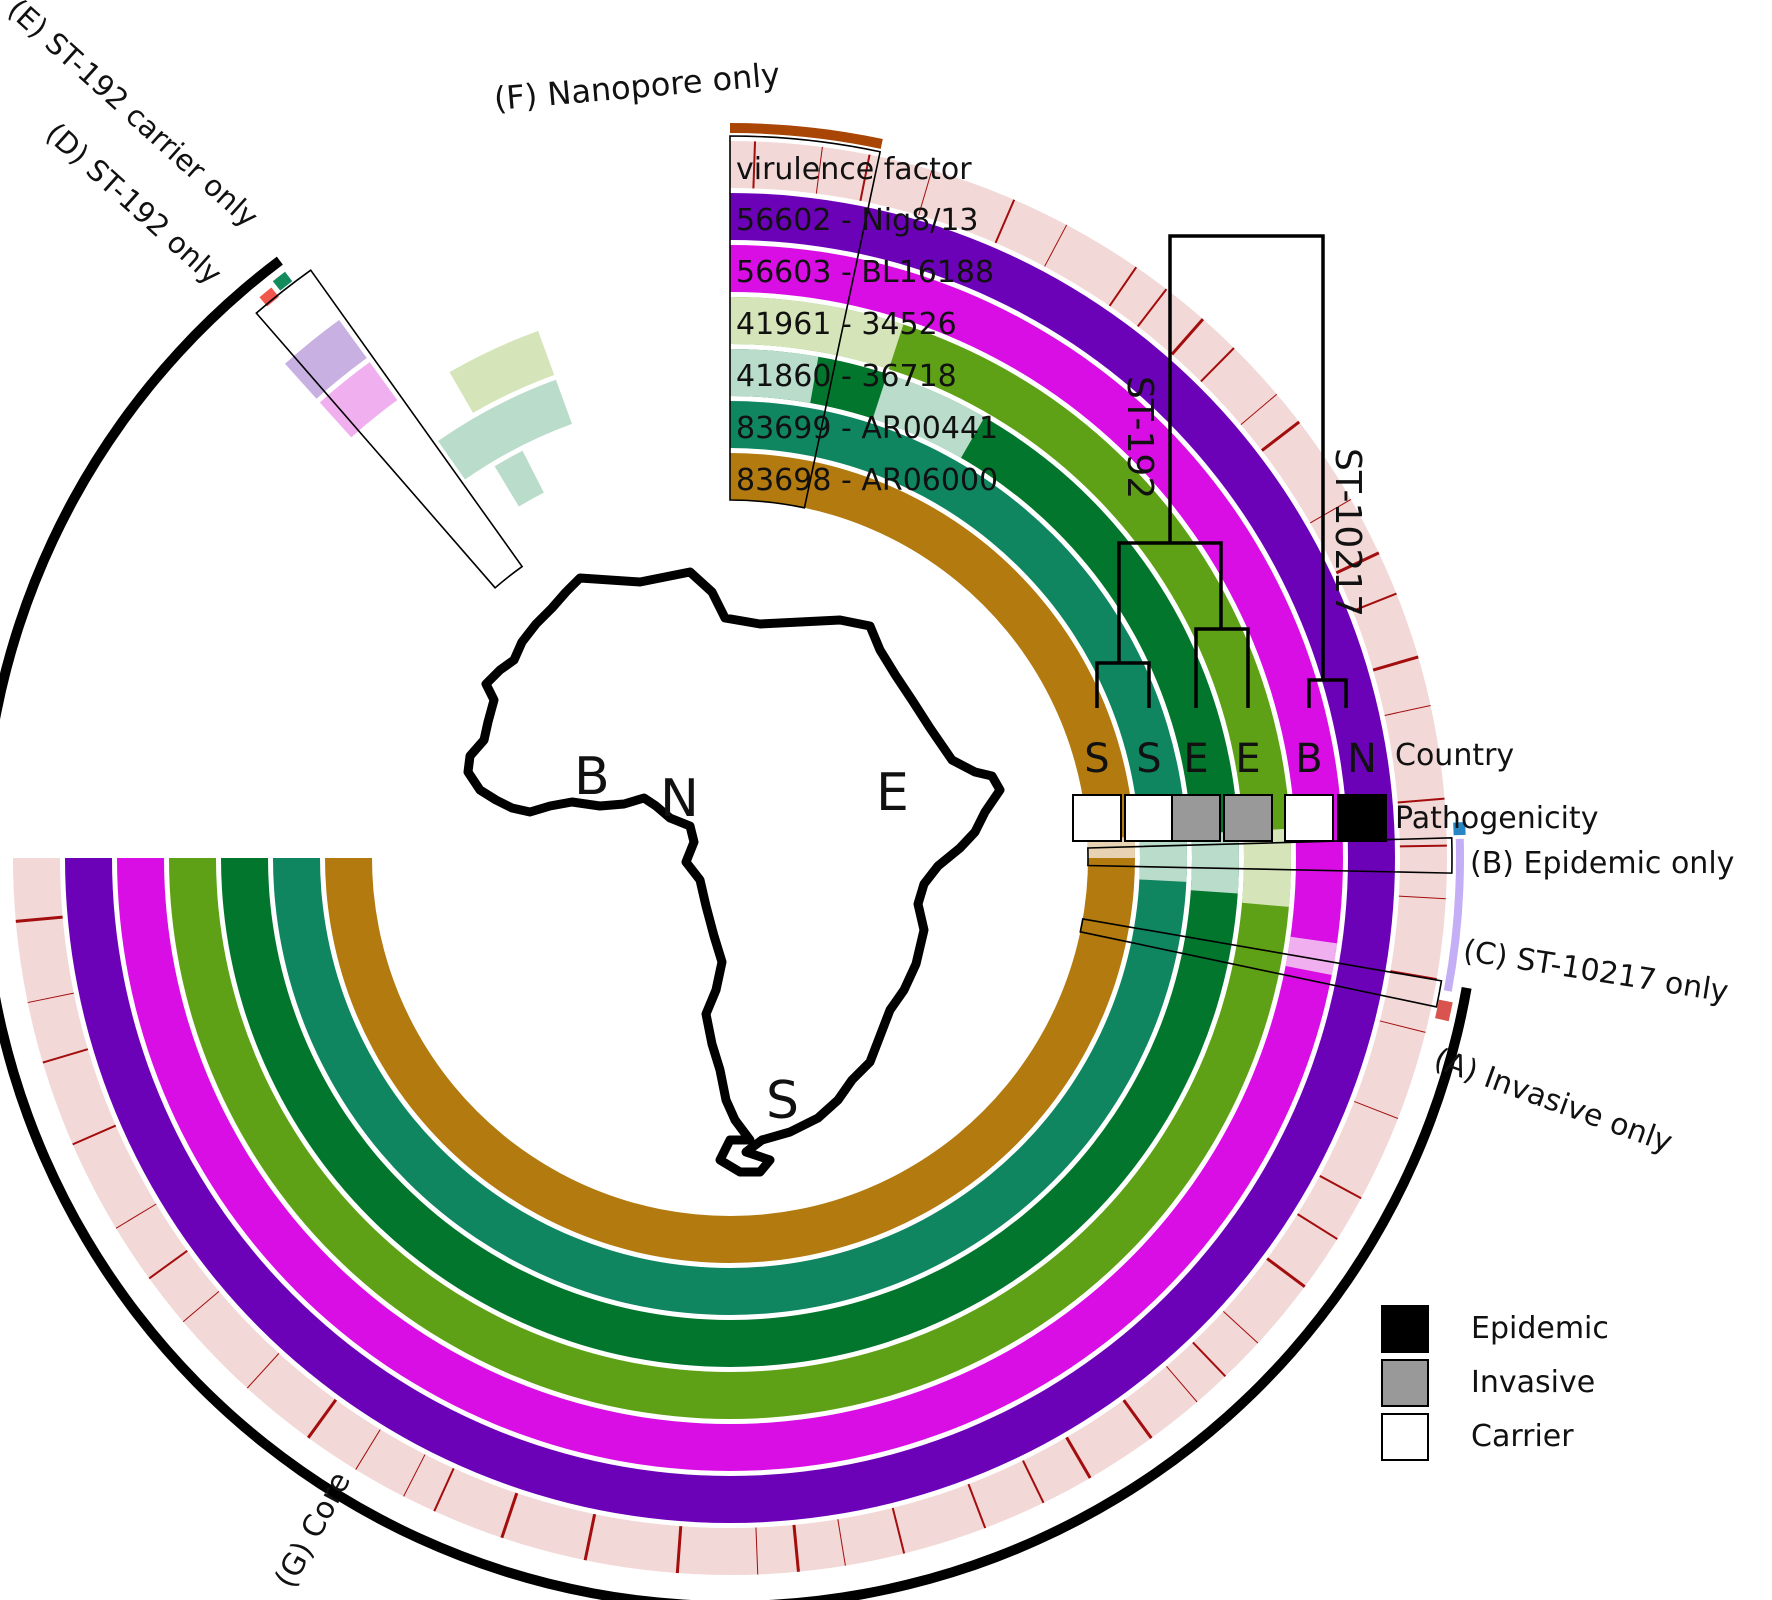 The width and height of the screenshot is (1772, 1600). Describe the element at coordinates (1444, 1010) in the screenshot. I see `region-arc-A` at that location.